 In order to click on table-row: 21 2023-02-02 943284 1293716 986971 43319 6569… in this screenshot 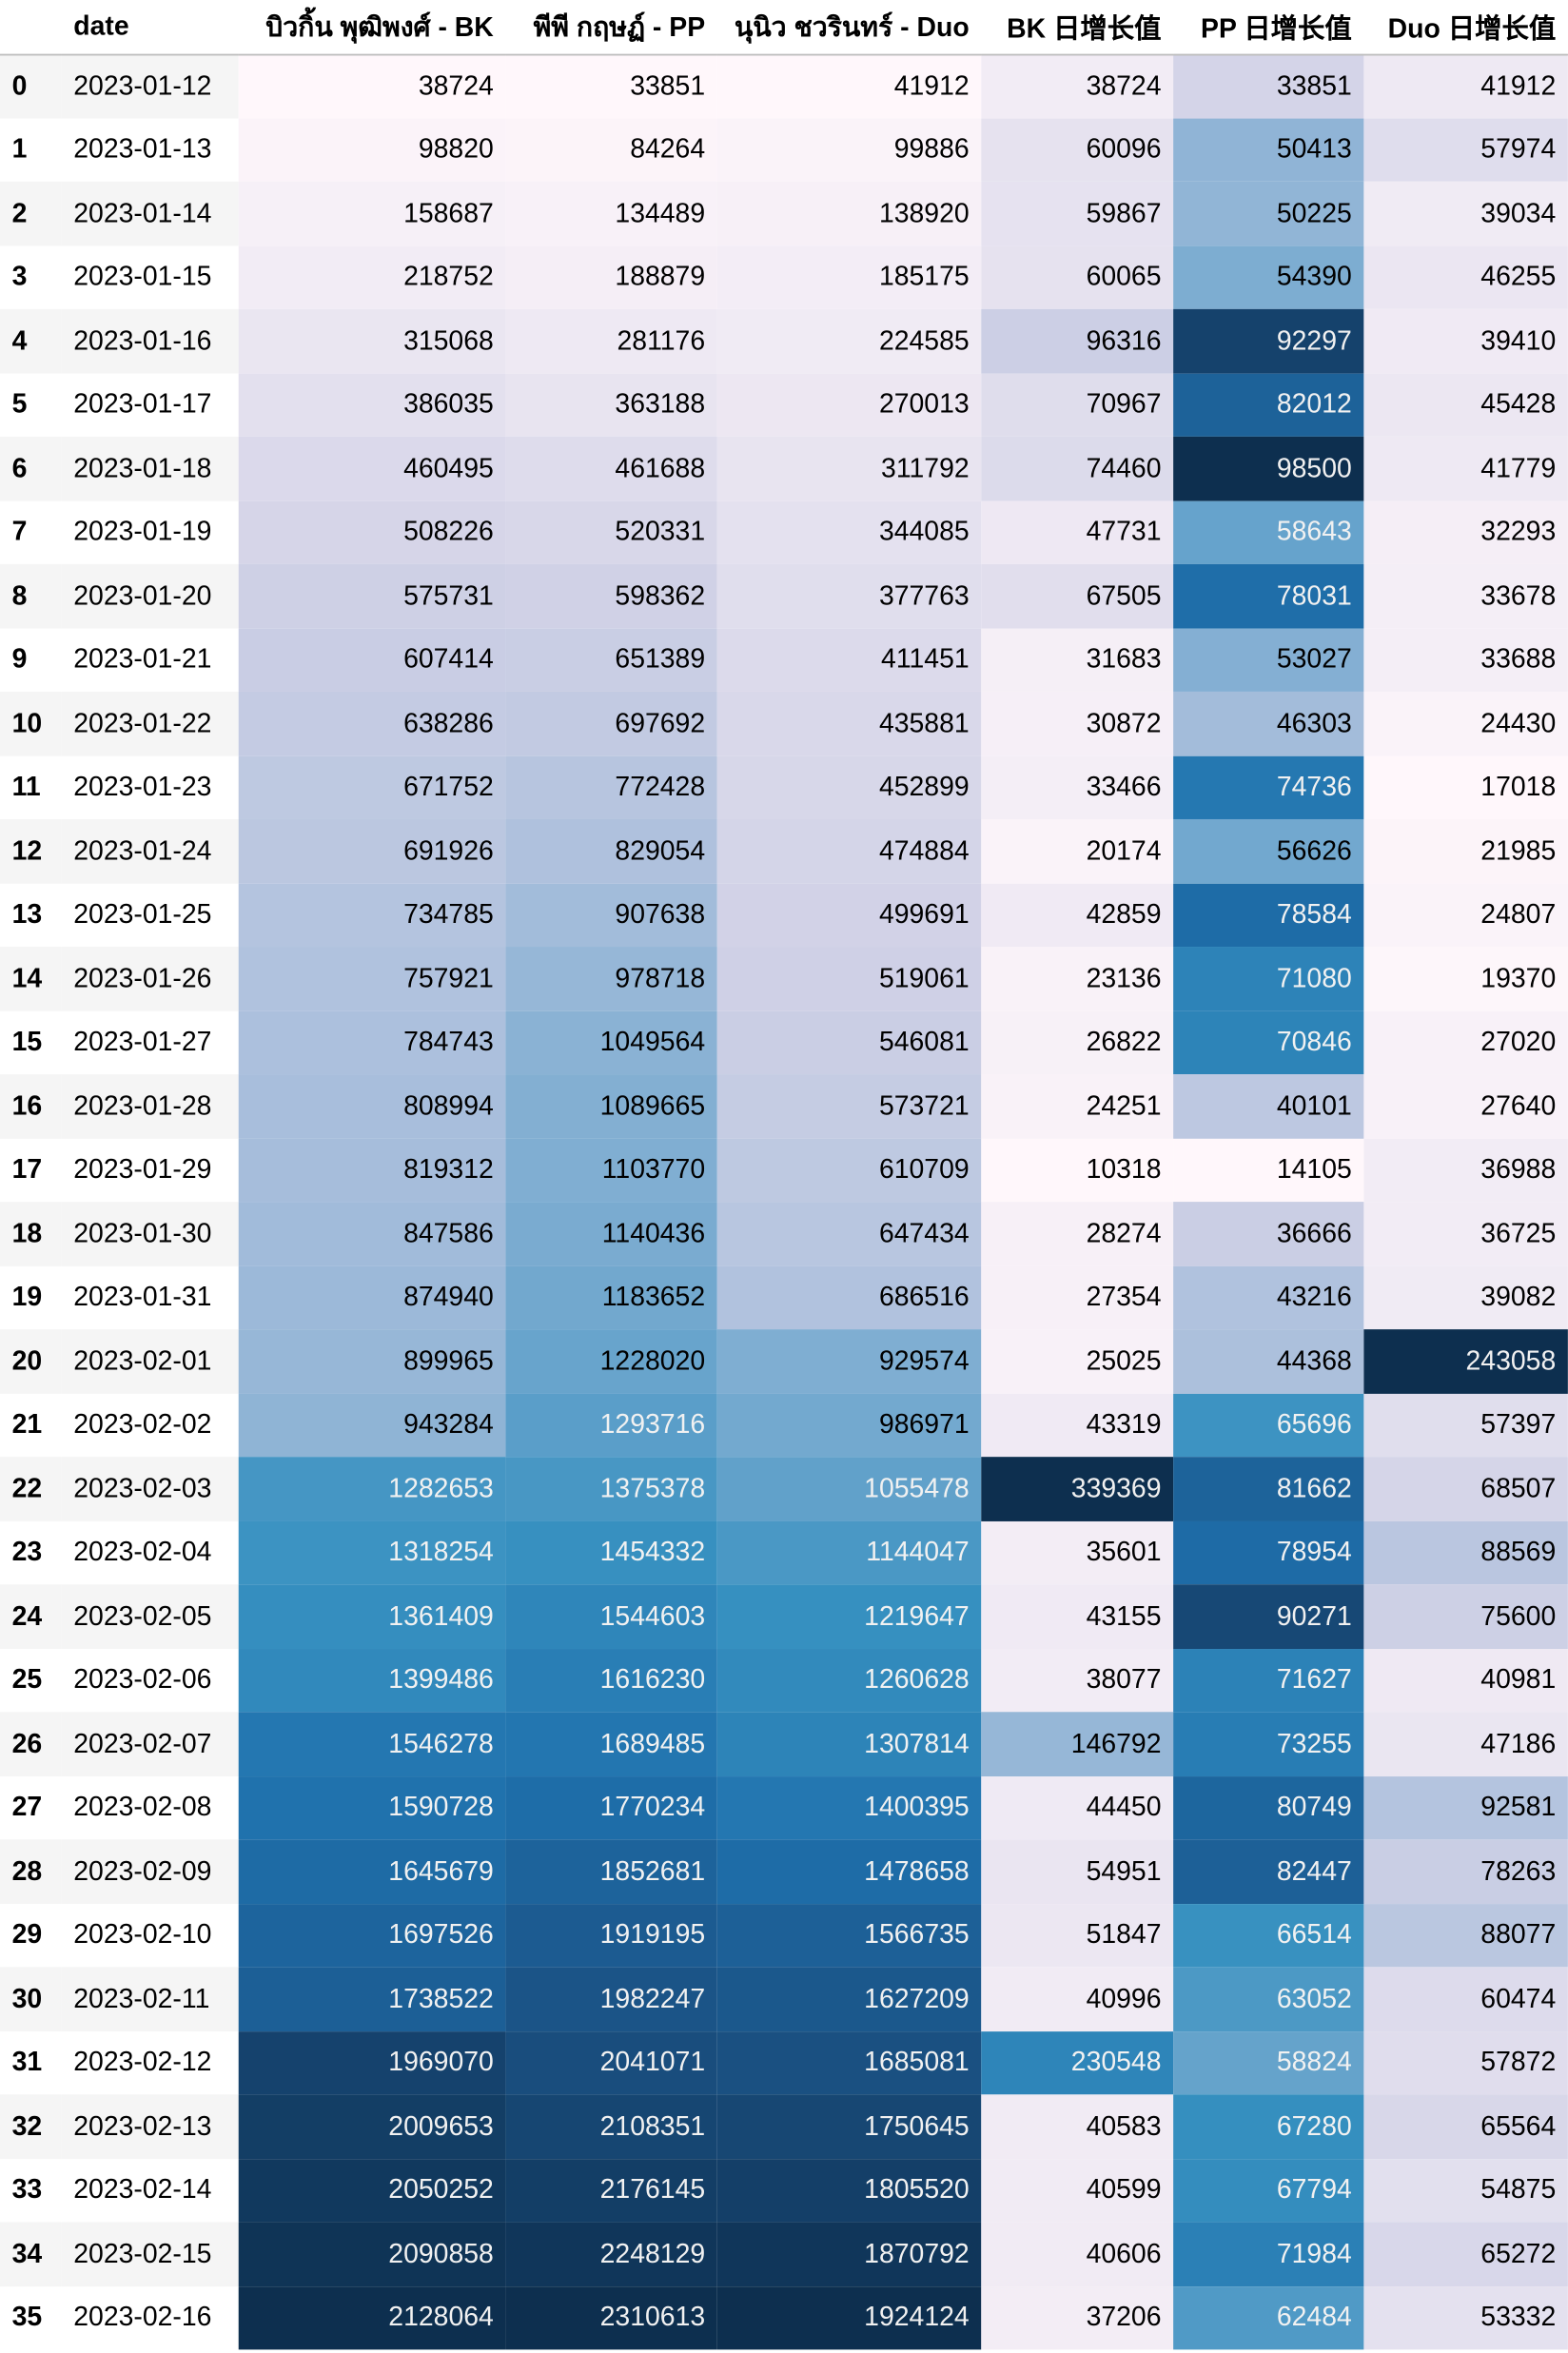, I will do `click(784, 1425)`.